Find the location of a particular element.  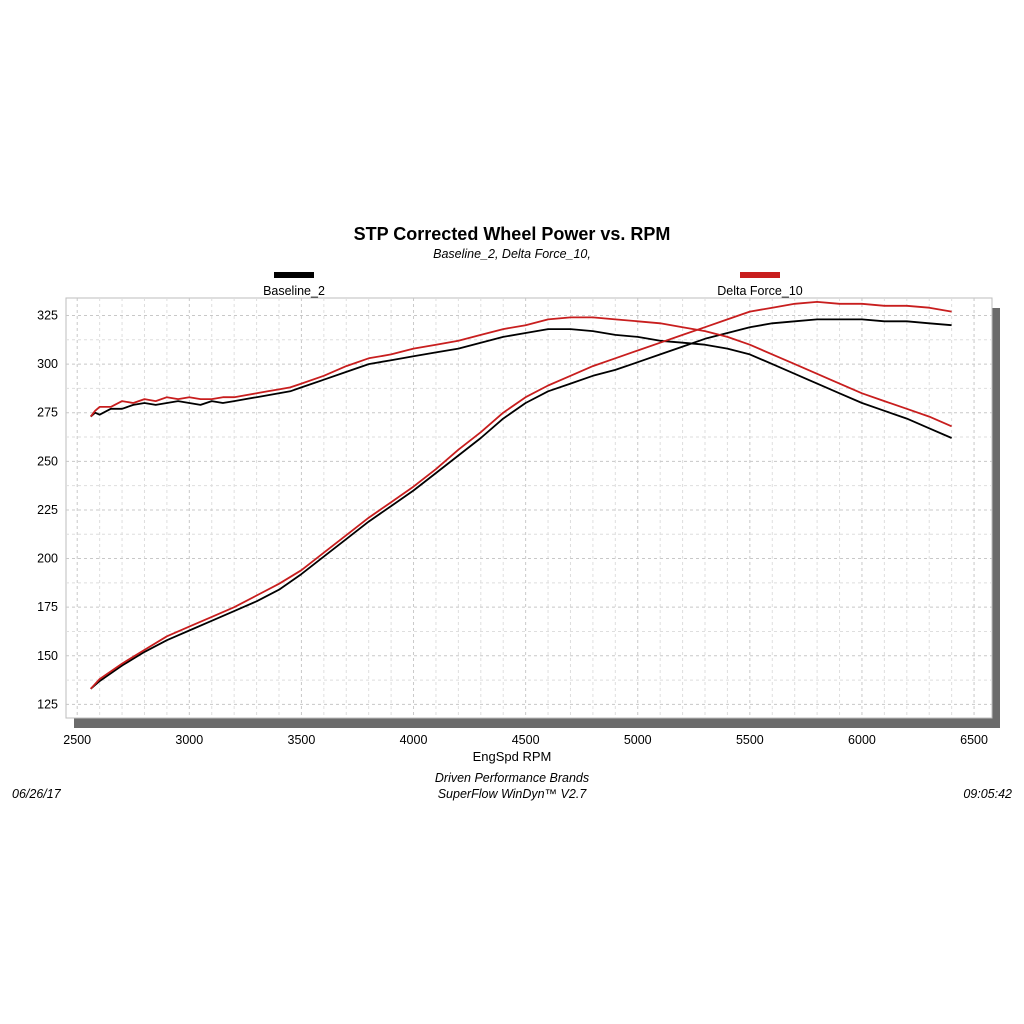

x-tick-label: 6000 is located at coordinates (862, 740).